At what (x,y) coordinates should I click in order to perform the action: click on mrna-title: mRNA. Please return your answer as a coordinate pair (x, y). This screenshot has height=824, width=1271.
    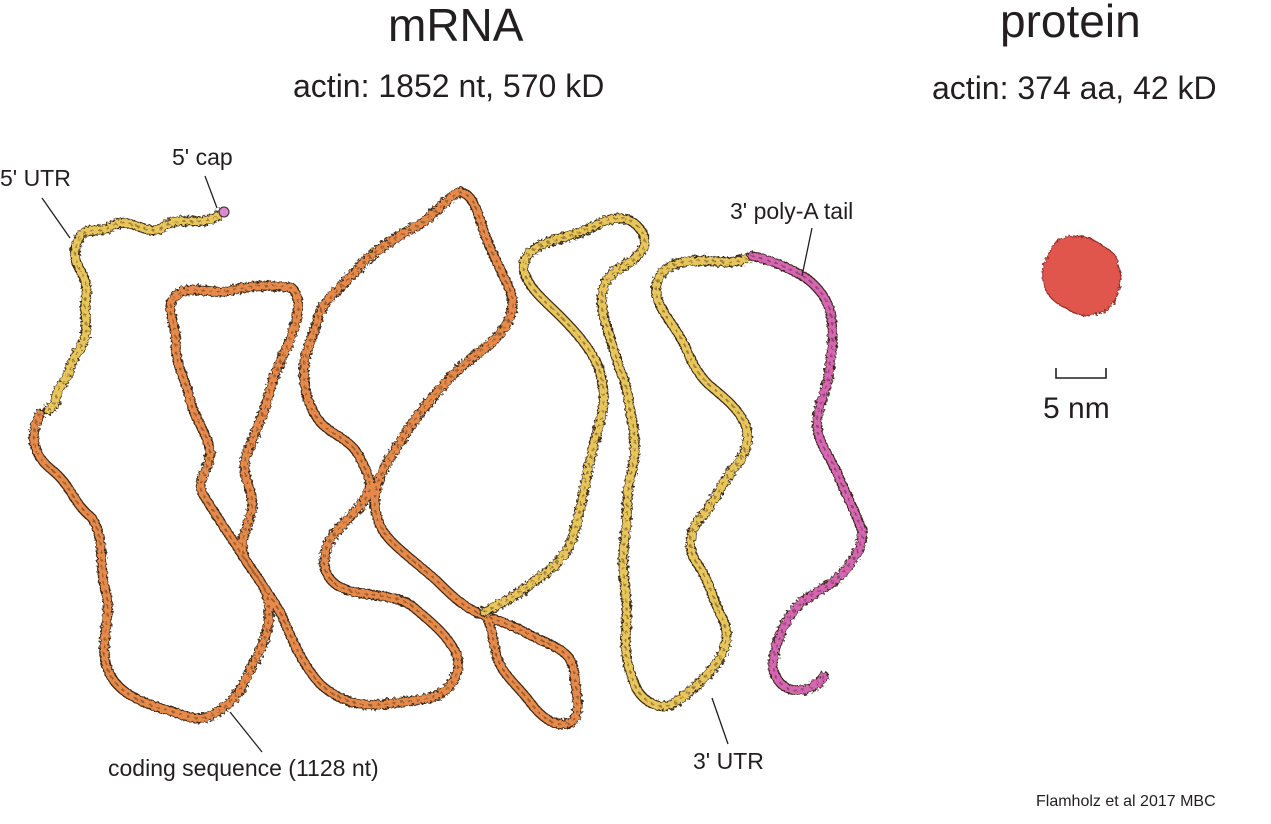
    Looking at the image, I should click on (456, 25).